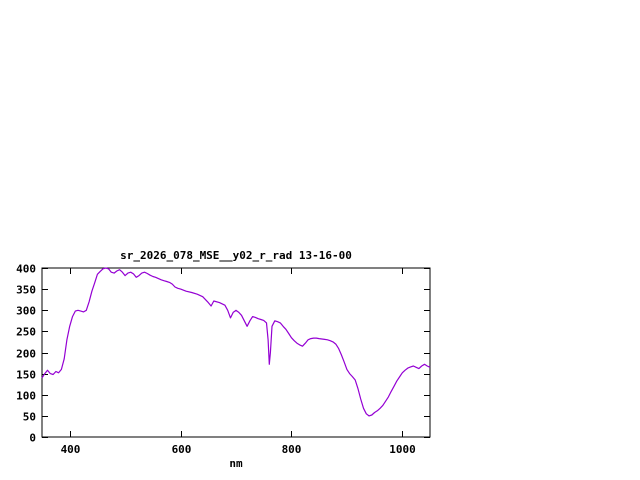  I want to click on chart-title: sr_2026_078_MSE__y02_r_rad 13-16-00, so click(236, 255).